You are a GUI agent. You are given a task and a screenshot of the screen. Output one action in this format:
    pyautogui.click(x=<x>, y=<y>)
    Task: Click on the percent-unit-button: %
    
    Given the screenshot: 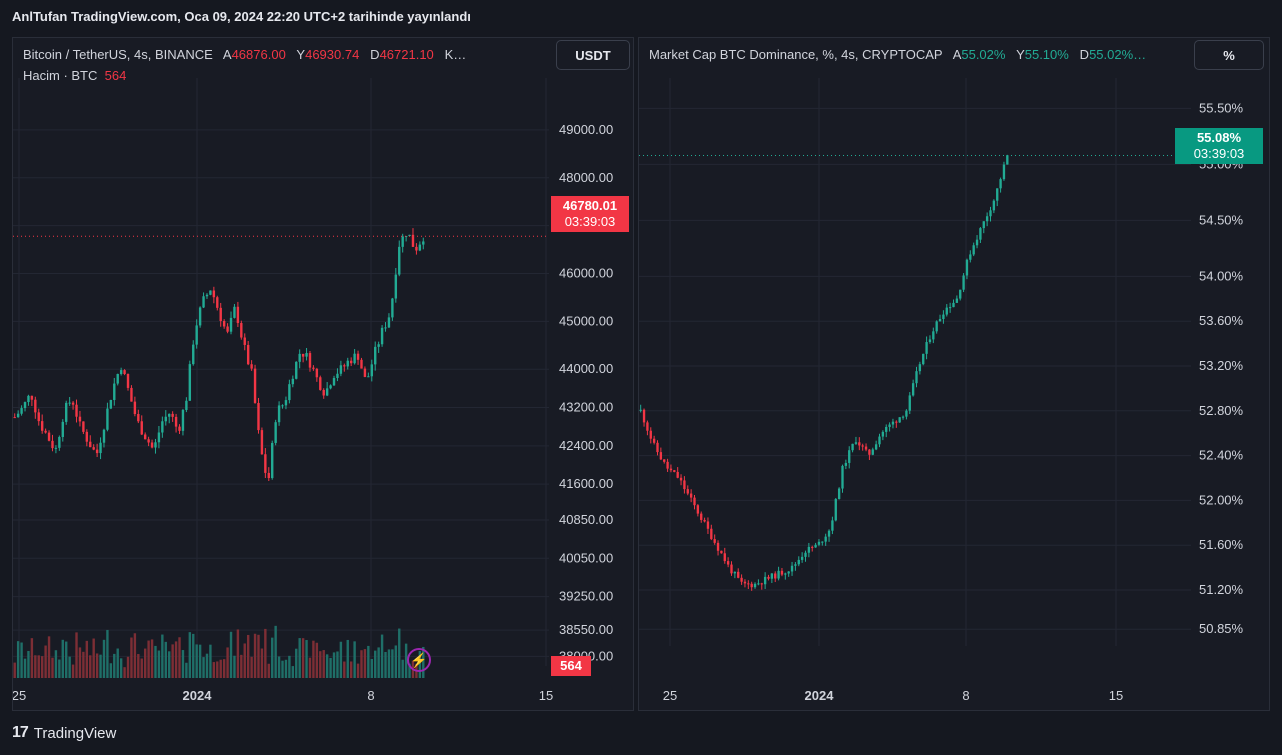 What is the action you would take?
    pyautogui.click(x=1229, y=55)
    